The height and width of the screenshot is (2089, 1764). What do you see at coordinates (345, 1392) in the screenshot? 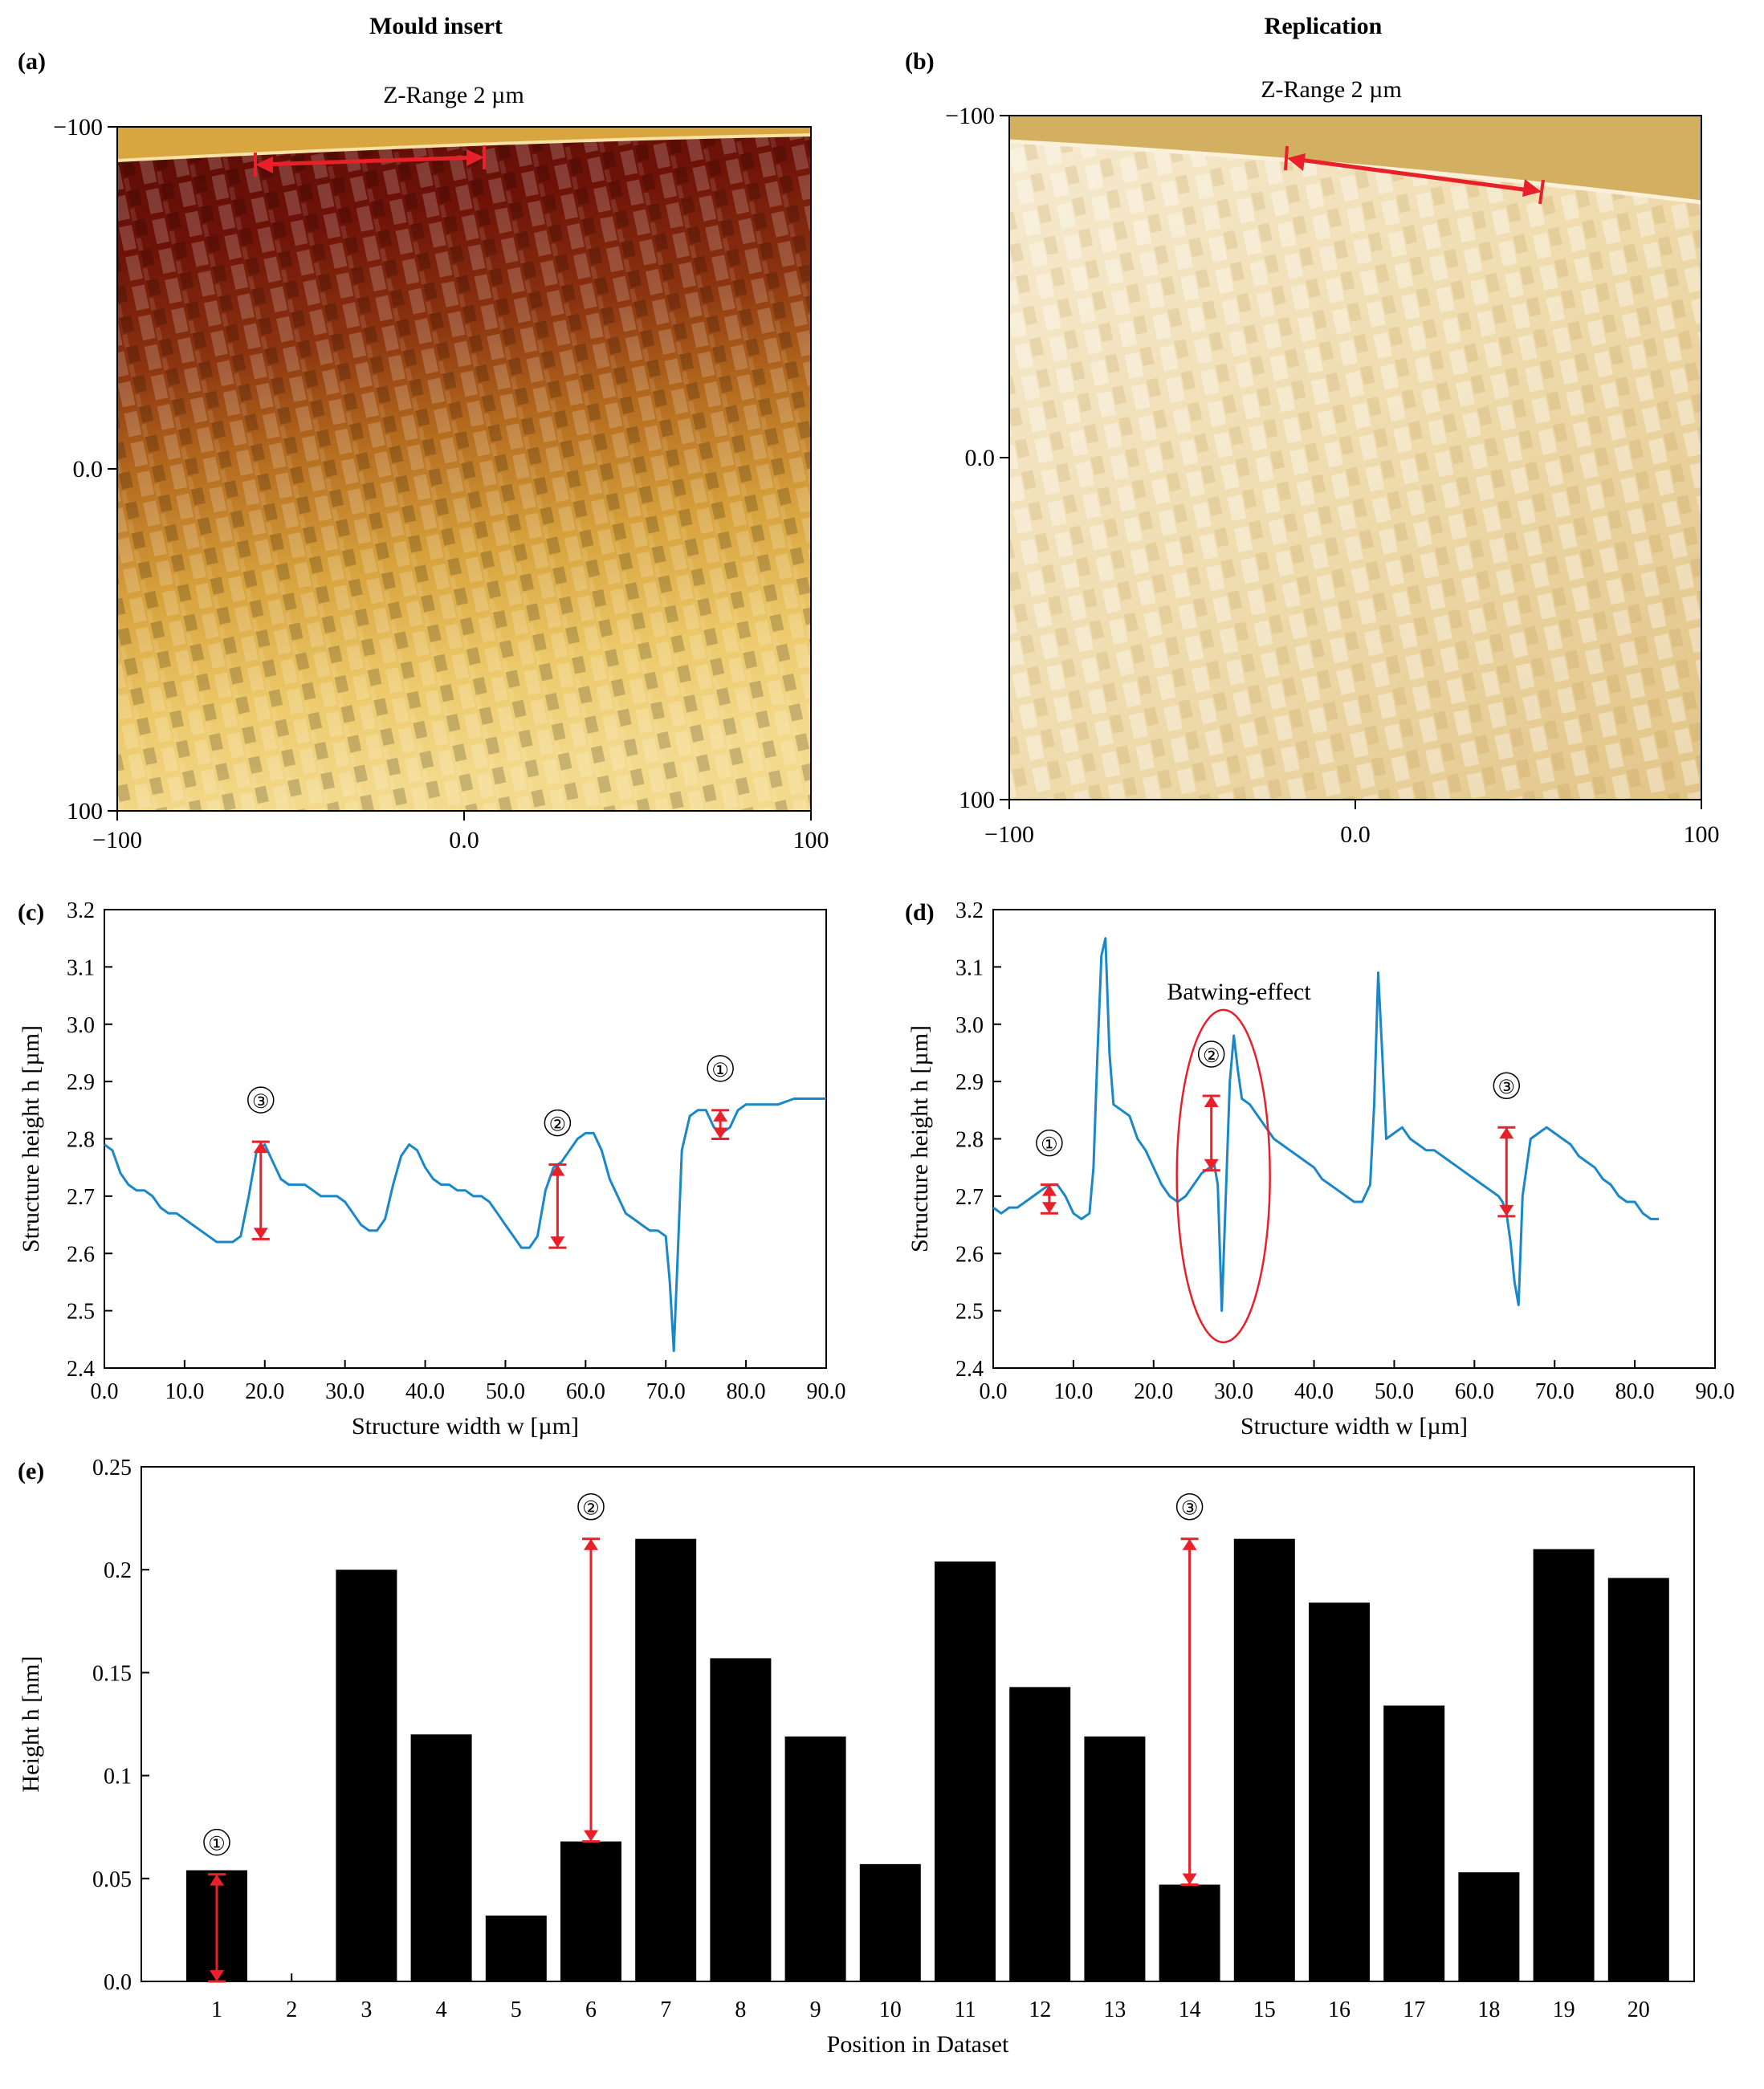
I see `x-tick-label: 30.0` at bounding box center [345, 1392].